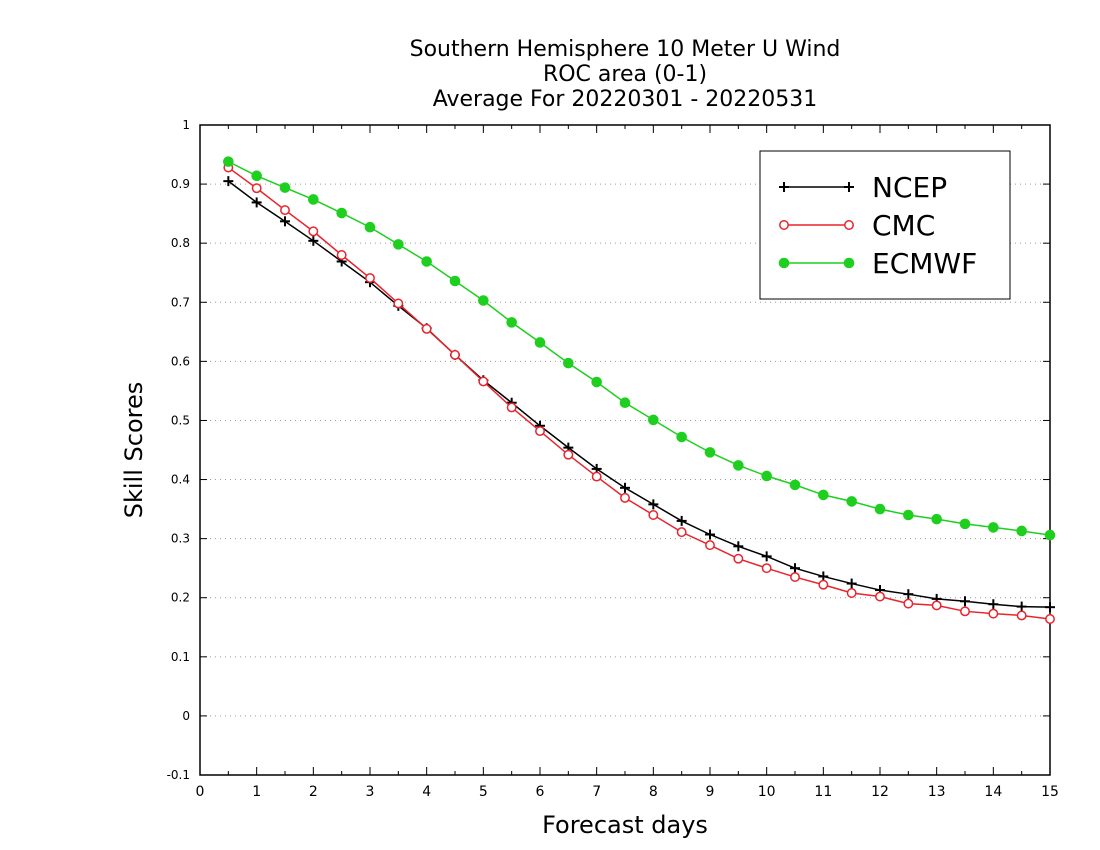  Describe the element at coordinates (180, 361) in the screenshot. I see `y-tick-label: 0.6` at that location.